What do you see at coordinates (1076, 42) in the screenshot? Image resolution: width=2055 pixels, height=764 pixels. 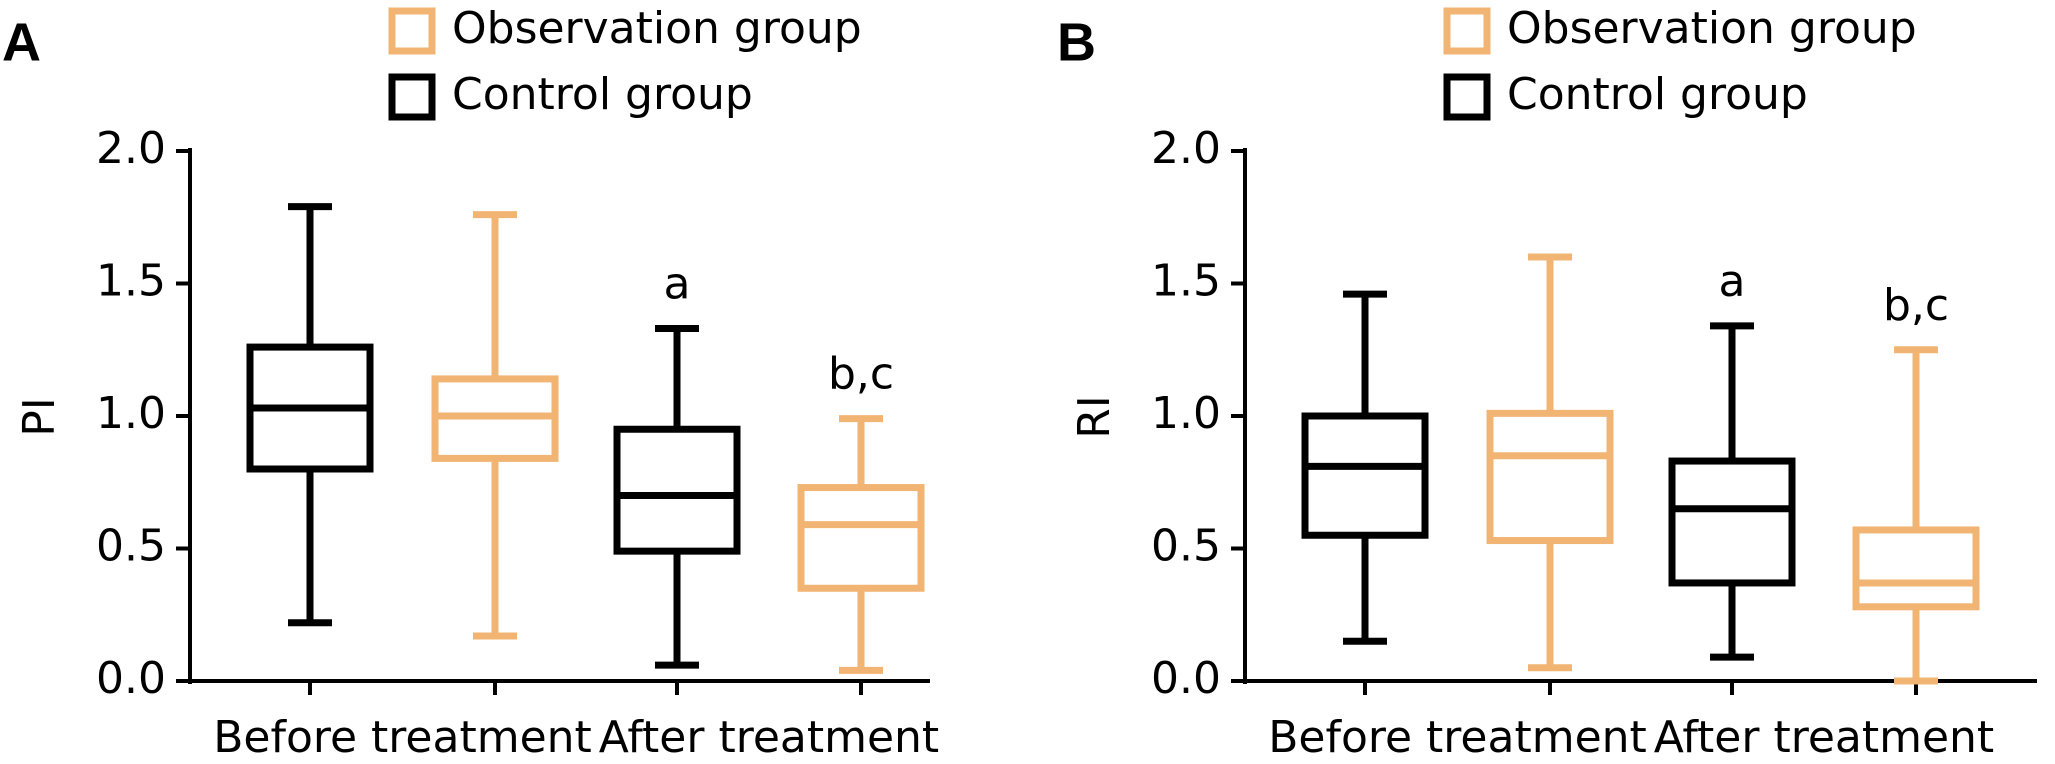 I see `panel-label: B` at bounding box center [1076, 42].